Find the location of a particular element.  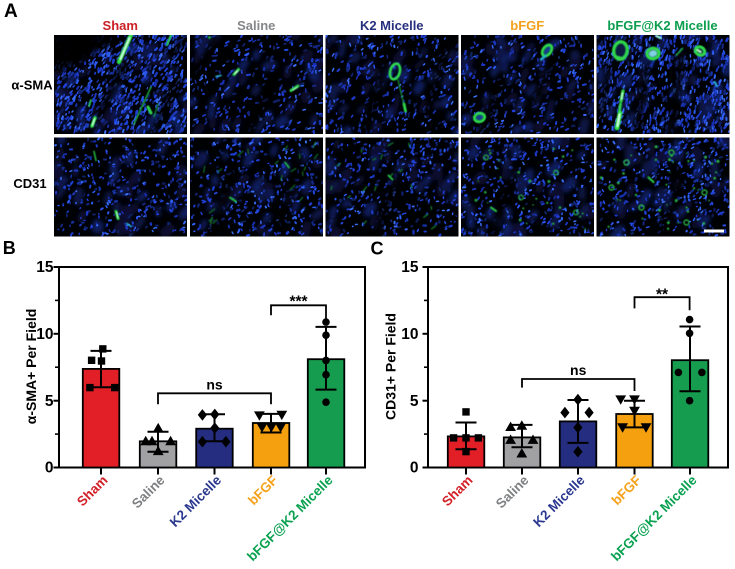

svg-text: bFGF is located at coordinates (527, 25).